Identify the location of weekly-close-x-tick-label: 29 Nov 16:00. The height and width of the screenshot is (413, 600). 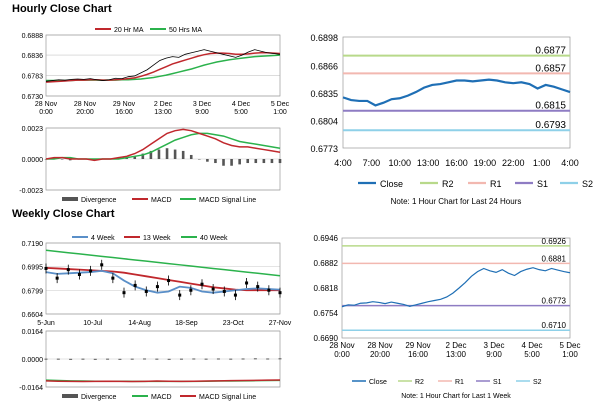
(417, 350).